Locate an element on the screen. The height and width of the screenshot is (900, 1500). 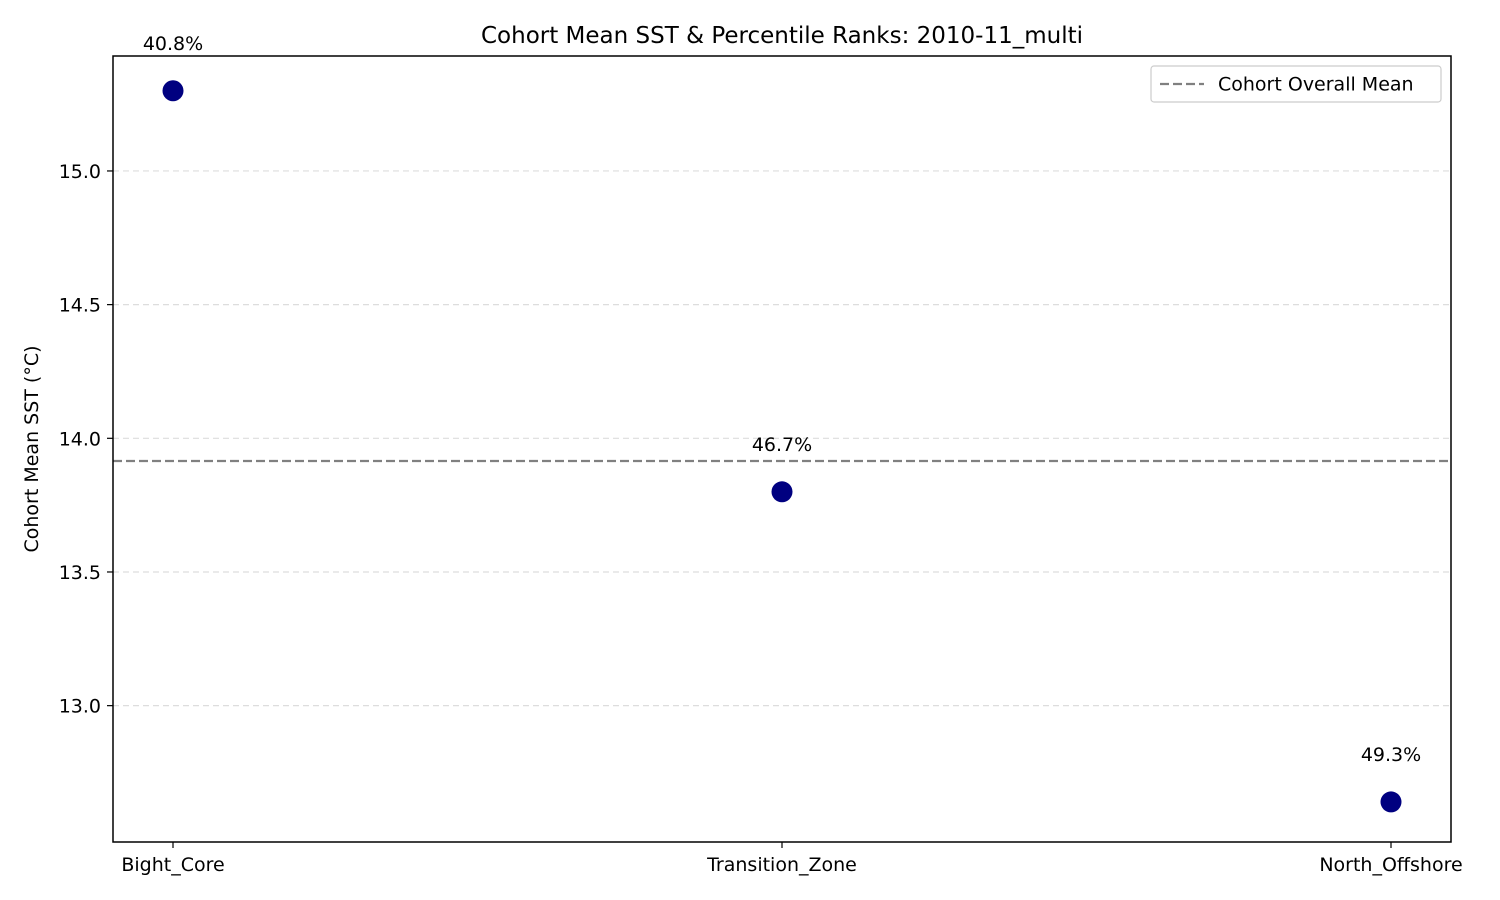
y-axis: 13.0 13.5 14.0 14.5 15.0 is located at coordinates (86, 439).